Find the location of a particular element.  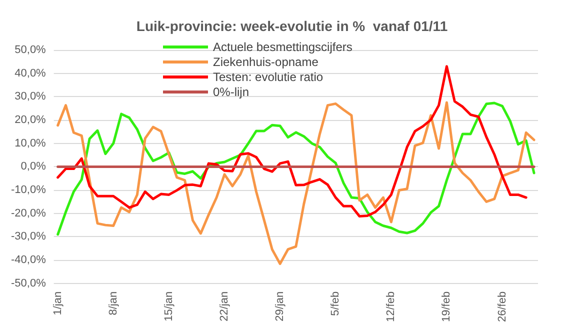

y-tick-label: -20,0% is located at coordinates (28, 213).